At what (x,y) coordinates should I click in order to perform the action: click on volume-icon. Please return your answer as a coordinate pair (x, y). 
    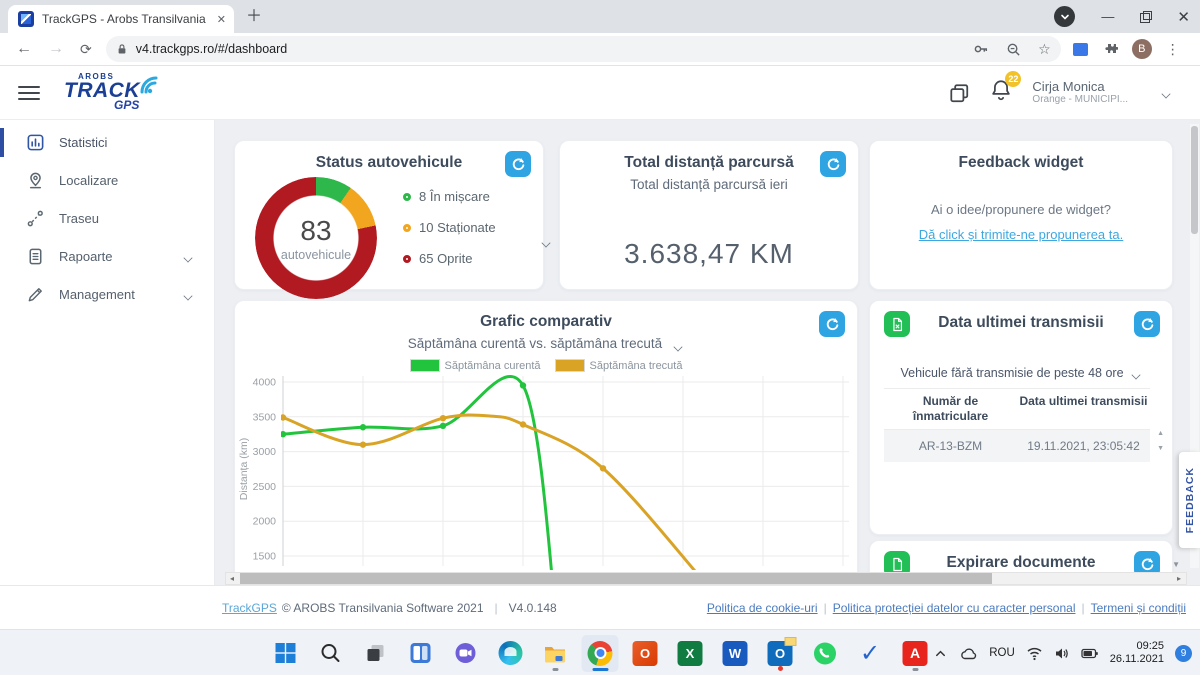
    Looking at the image, I should click on (1062, 653).